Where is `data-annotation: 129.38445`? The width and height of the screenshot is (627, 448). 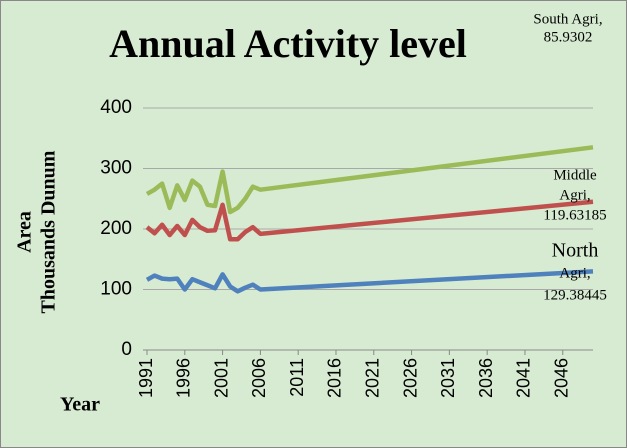
data-annotation: 129.38445 is located at coordinates (575, 295).